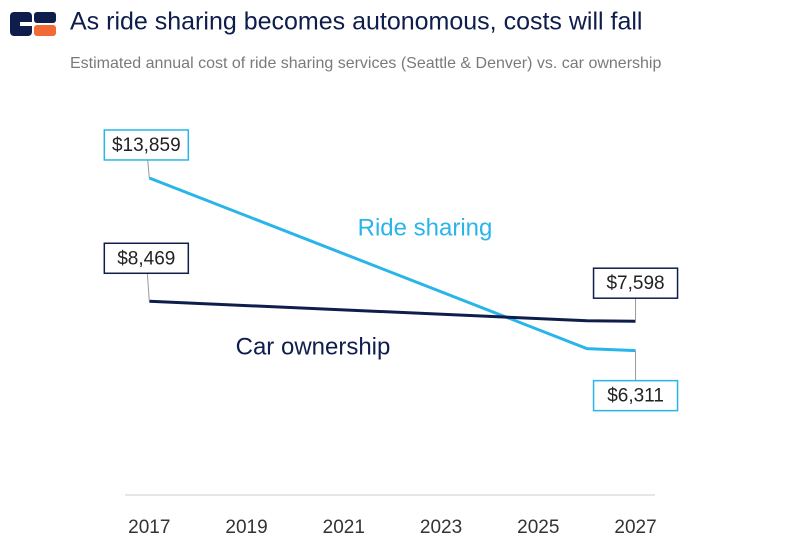  I want to click on logo, so click(33, 24).